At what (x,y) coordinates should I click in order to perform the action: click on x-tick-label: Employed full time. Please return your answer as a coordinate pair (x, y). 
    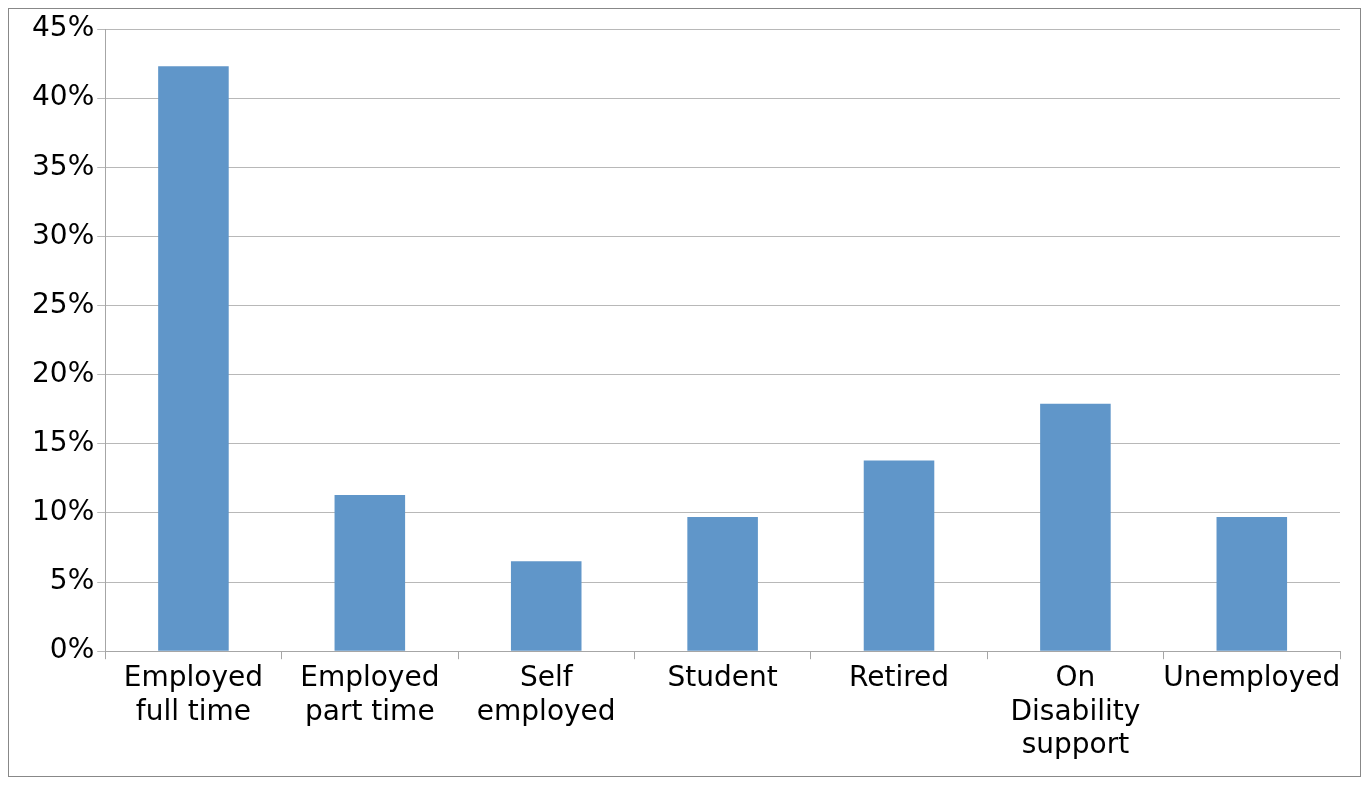
    Looking at the image, I should click on (193, 693).